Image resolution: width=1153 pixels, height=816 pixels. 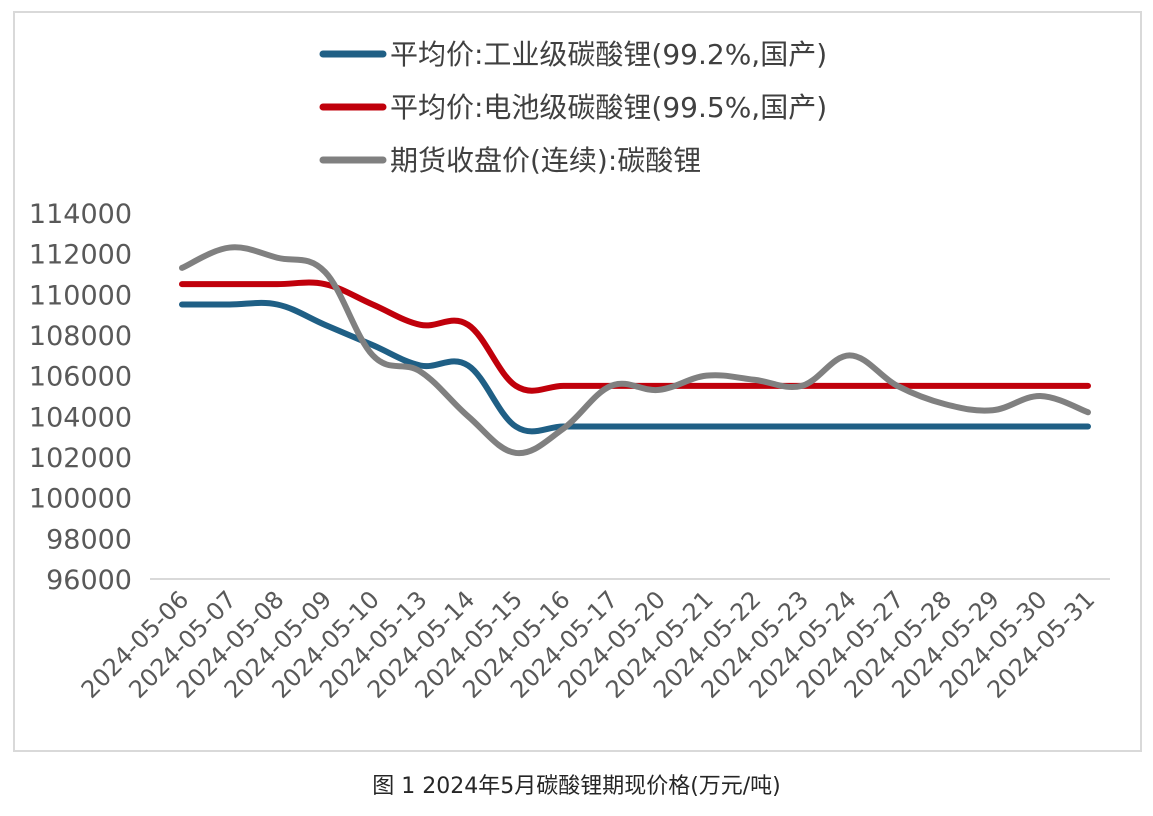 What do you see at coordinates (545, 160) in the screenshot?
I see `legend-label-3: 期货收盘价(连续):碳酸锂` at bounding box center [545, 160].